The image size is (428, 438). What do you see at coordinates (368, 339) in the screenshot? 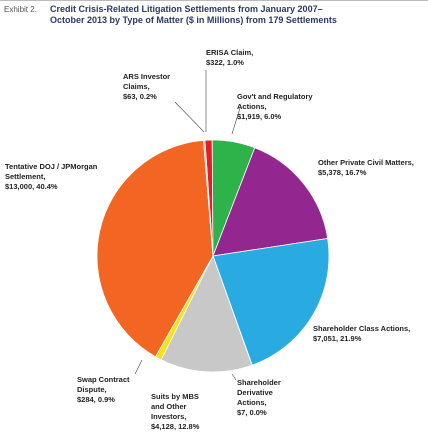
I see `value-line: $7,051, 21.9%` at bounding box center [368, 339].